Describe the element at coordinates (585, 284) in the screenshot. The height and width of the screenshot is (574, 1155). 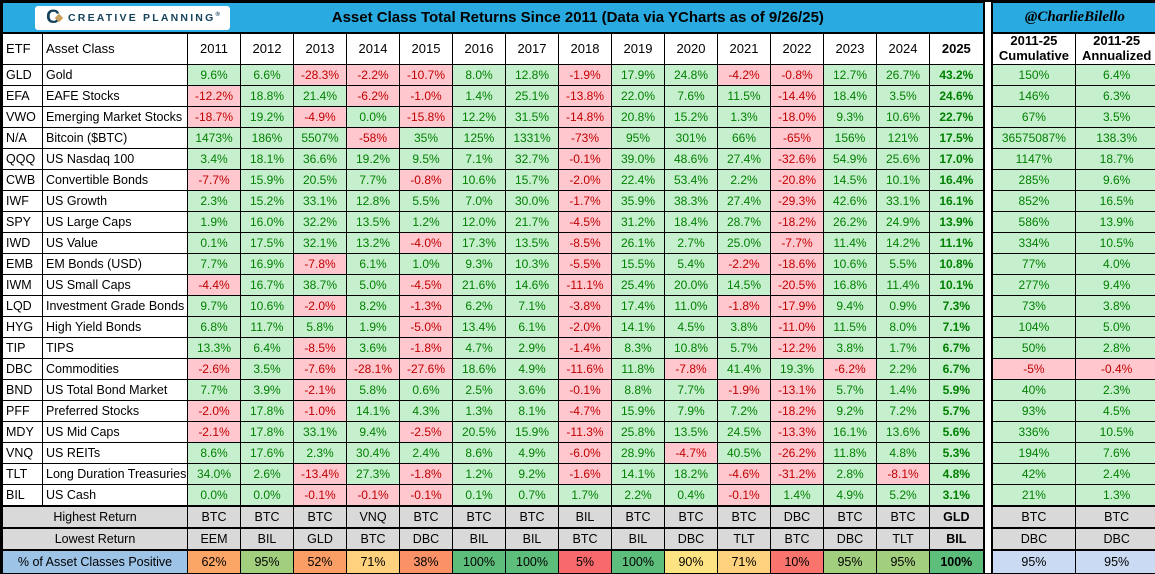
I see `return-cell-2018: -11.1%` at that location.